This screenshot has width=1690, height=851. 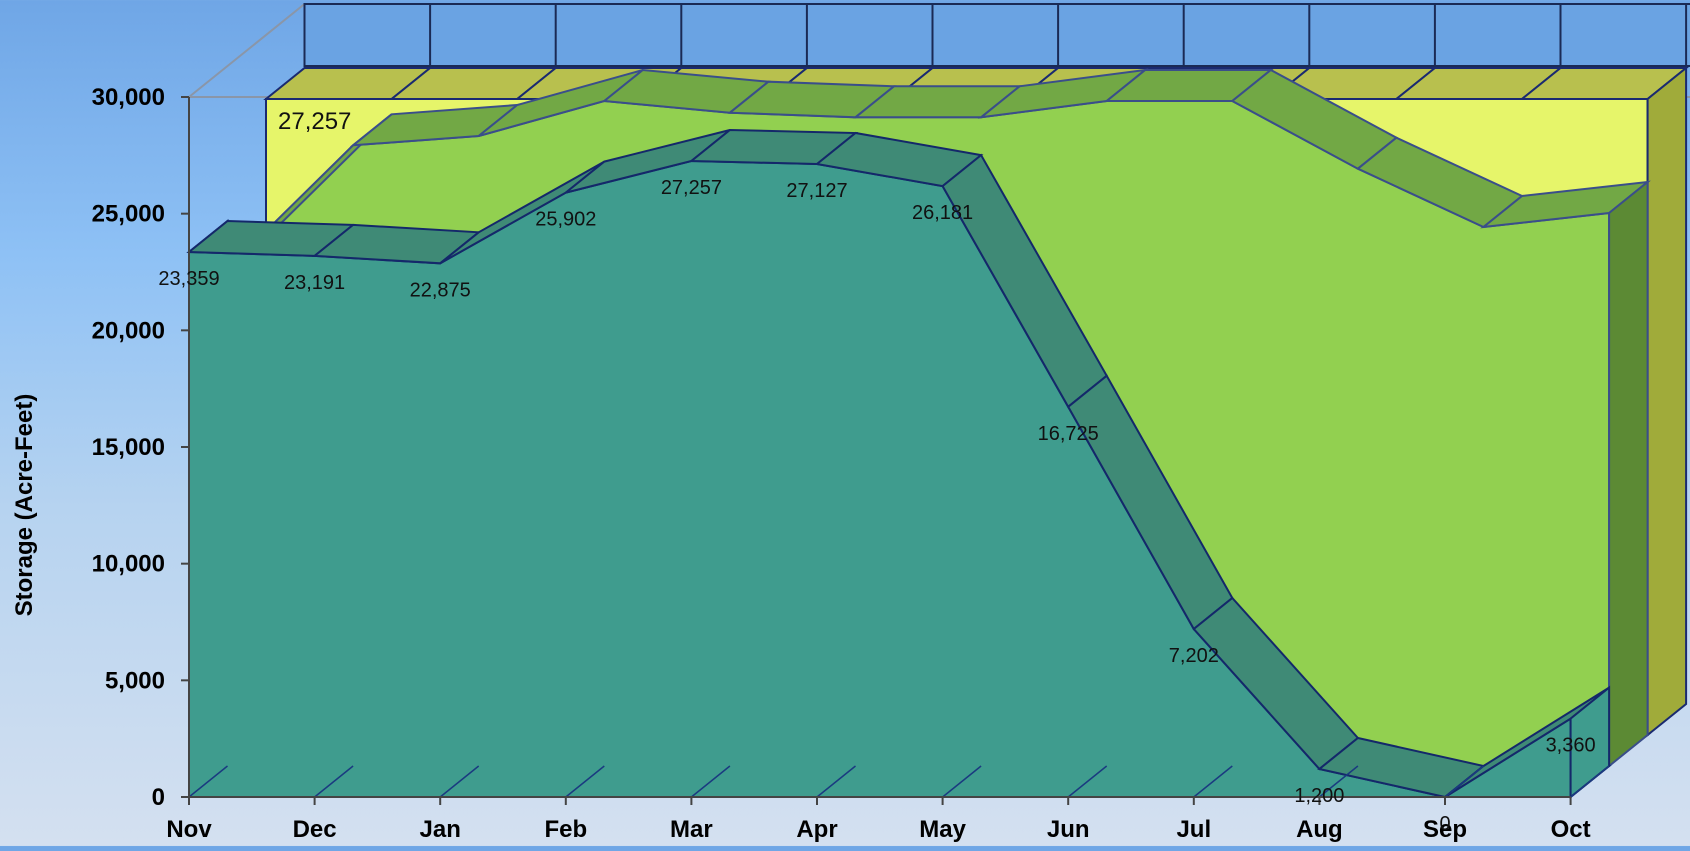 What do you see at coordinates (1667, 401) in the screenshot?
I see `capacity-side-face` at bounding box center [1667, 401].